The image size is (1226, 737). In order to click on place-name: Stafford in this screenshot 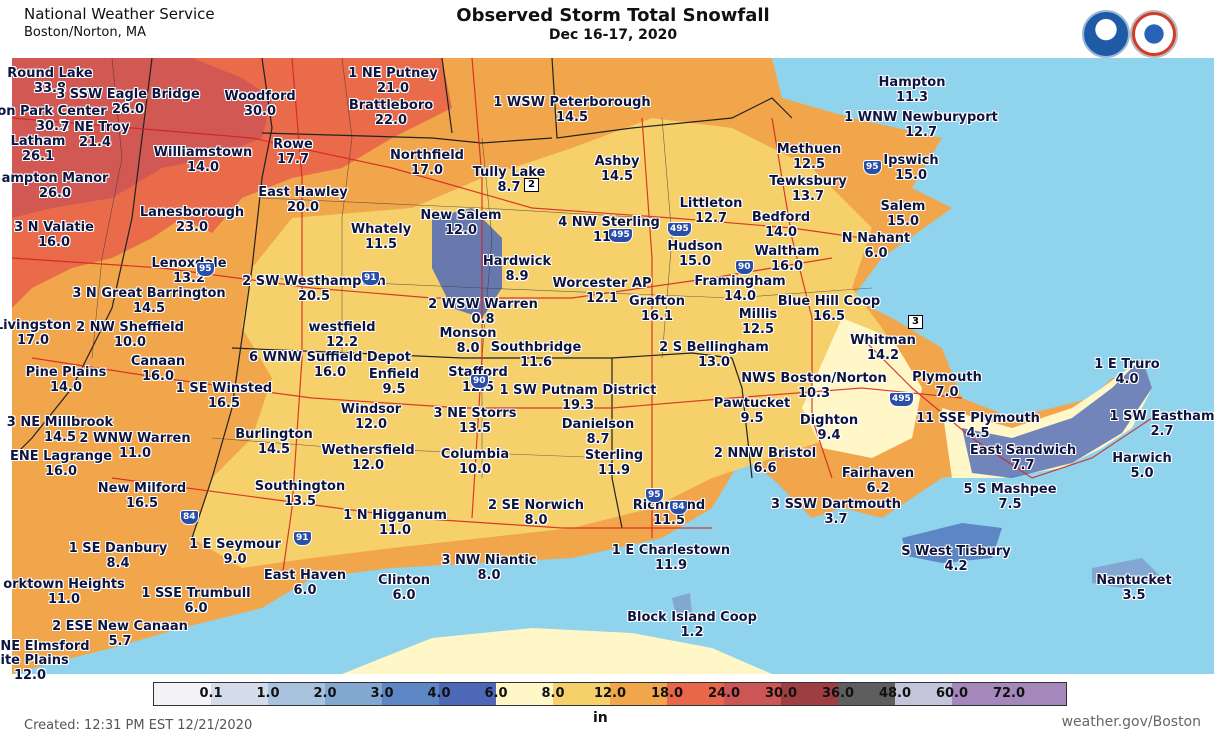, I will do `click(478, 372)`.